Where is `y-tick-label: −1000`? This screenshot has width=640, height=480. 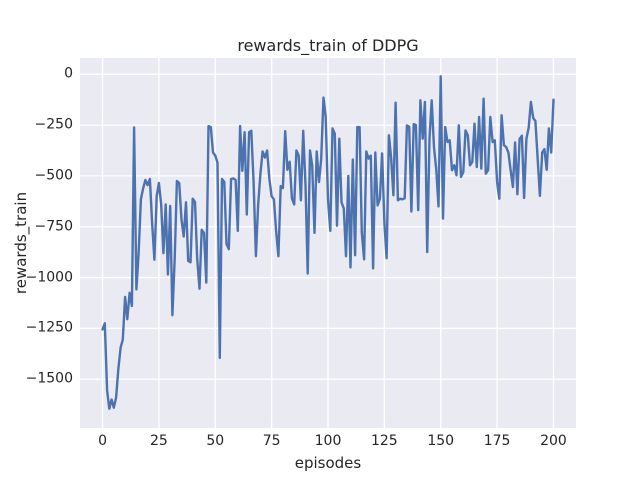 y-tick-label: −1000 is located at coordinates (49, 277).